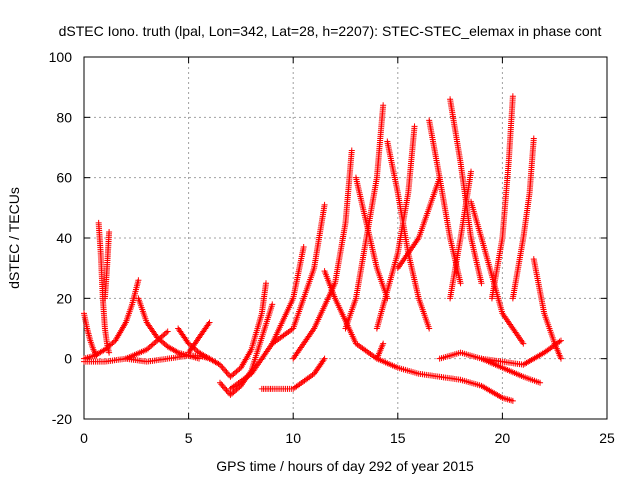 The height and width of the screenshot is (480, 640). I want to click on series-arc1, so click(90, 334).